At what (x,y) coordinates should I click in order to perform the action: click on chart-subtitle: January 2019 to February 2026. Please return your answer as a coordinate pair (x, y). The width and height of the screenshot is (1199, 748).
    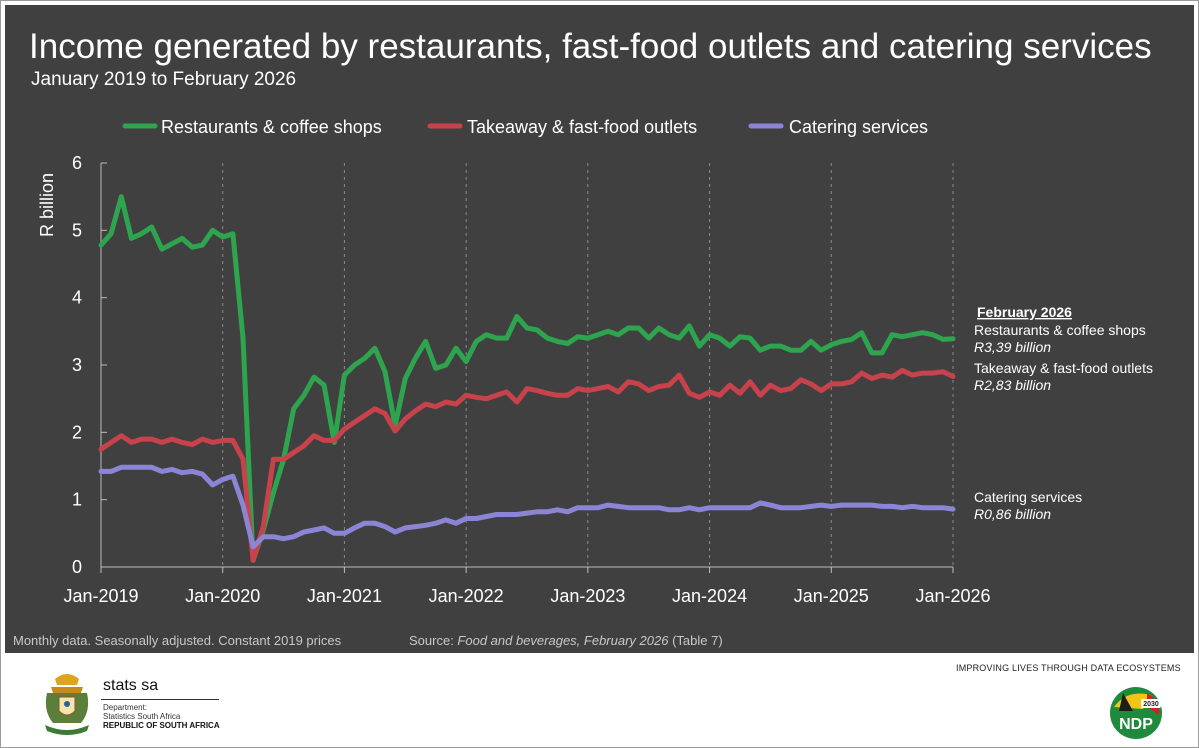
    Looking at the image, I should click on (164, 79).